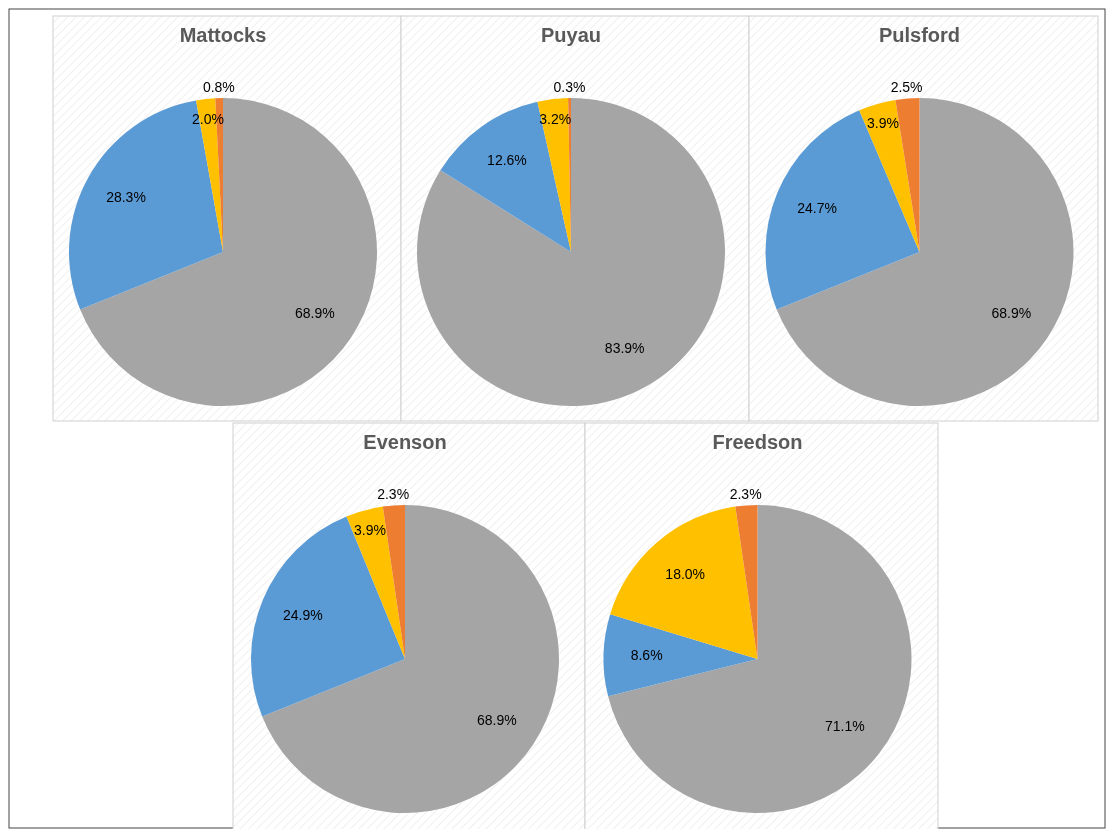  Describe the element at coordinates (218, 86) in the screenshot. I see `data-label: 0.8%` at that location.